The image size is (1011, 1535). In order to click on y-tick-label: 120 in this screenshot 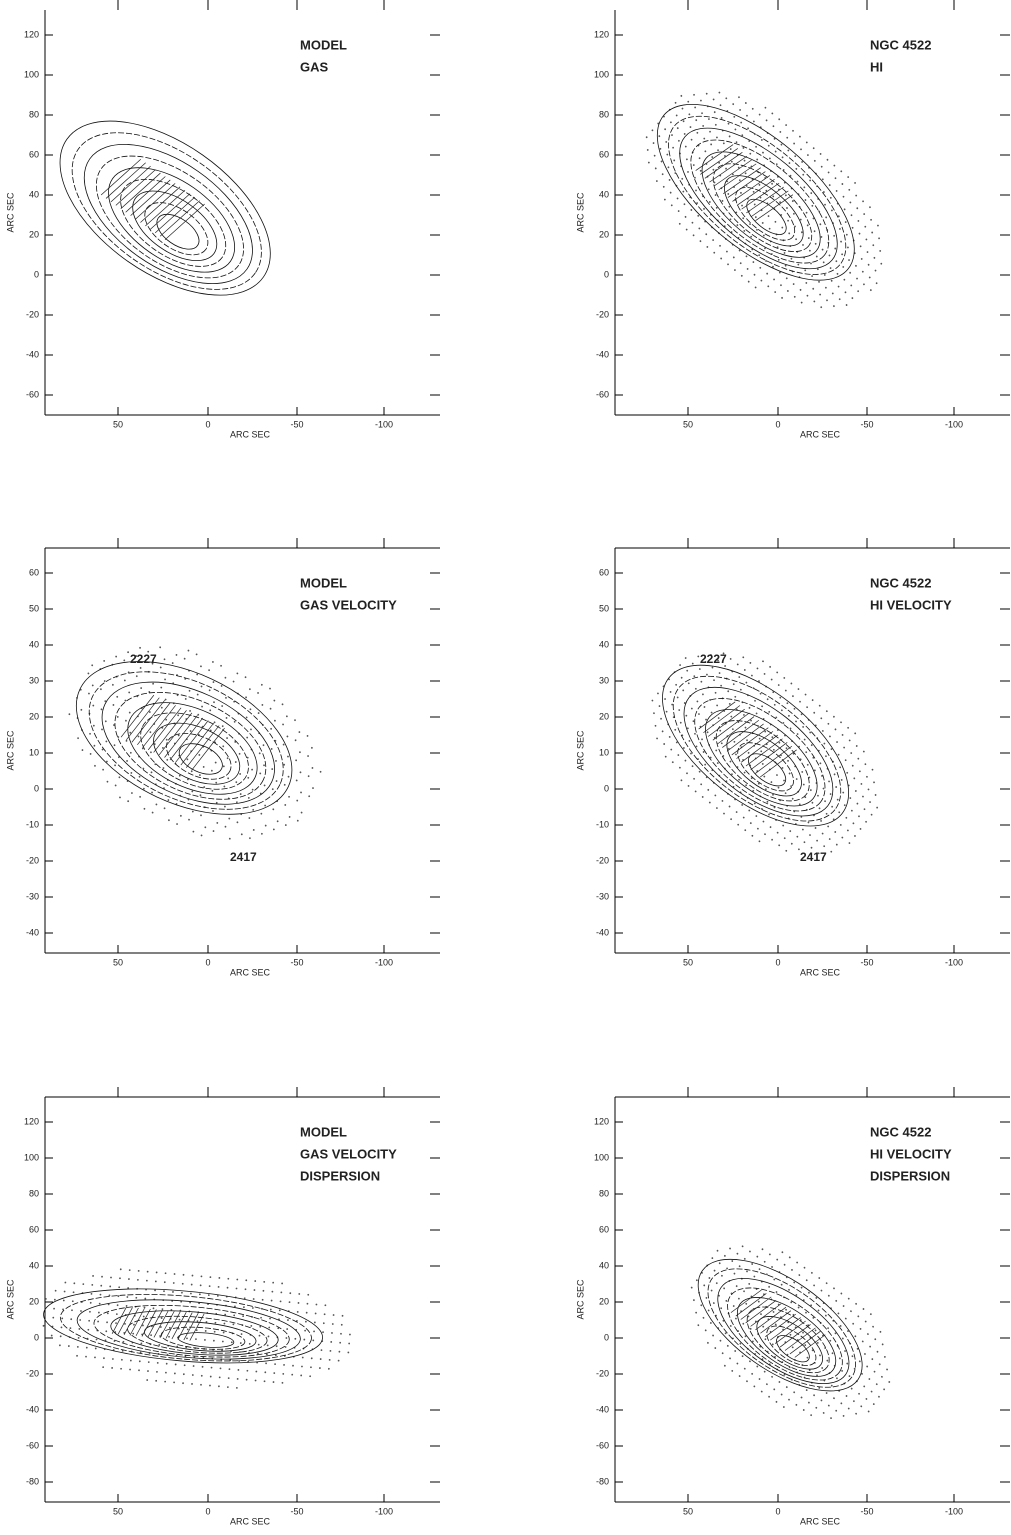, I will do `click(601, 1121)`.